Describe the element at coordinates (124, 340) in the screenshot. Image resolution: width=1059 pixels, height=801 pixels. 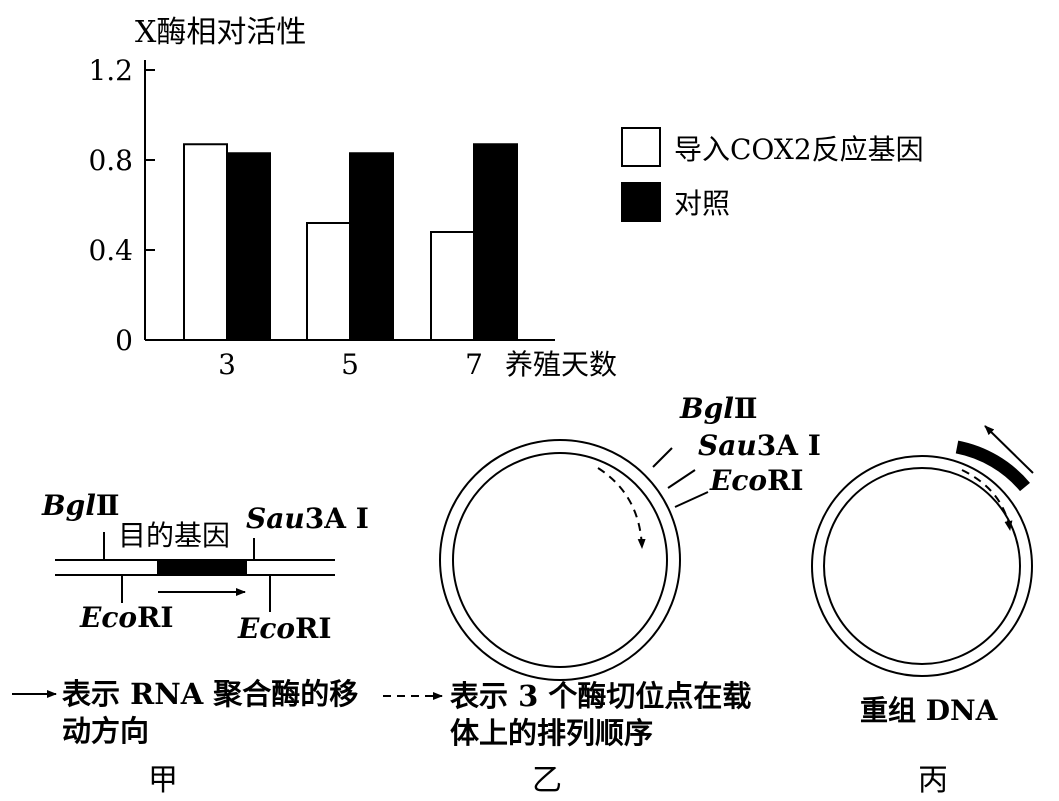
I see `y-tick-label: 0` at that location.